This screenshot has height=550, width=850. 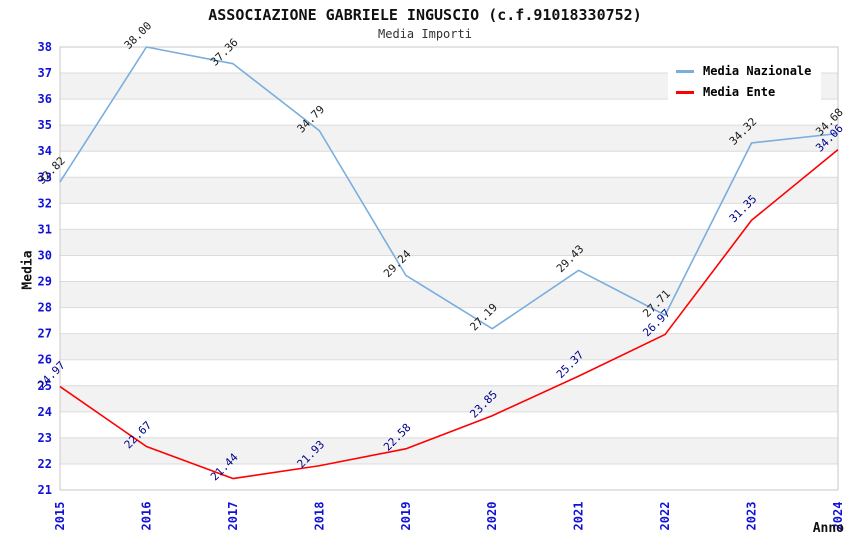 I want to click on x-tick-label: 2017, so click(x=233, y=516).